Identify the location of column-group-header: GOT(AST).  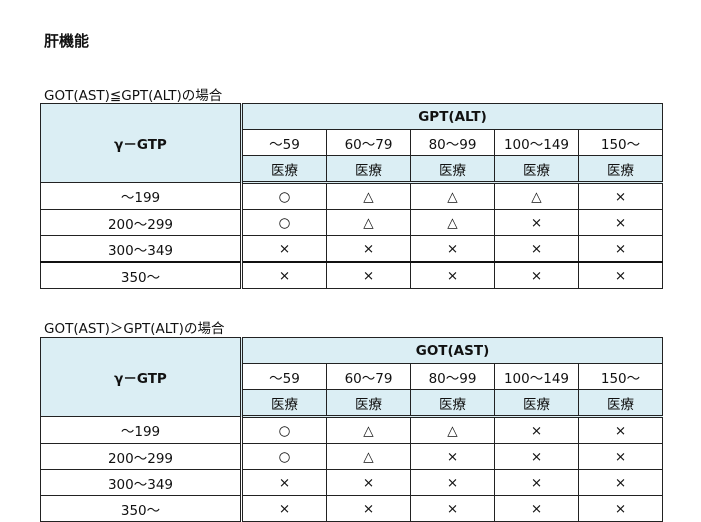
(452, 350).